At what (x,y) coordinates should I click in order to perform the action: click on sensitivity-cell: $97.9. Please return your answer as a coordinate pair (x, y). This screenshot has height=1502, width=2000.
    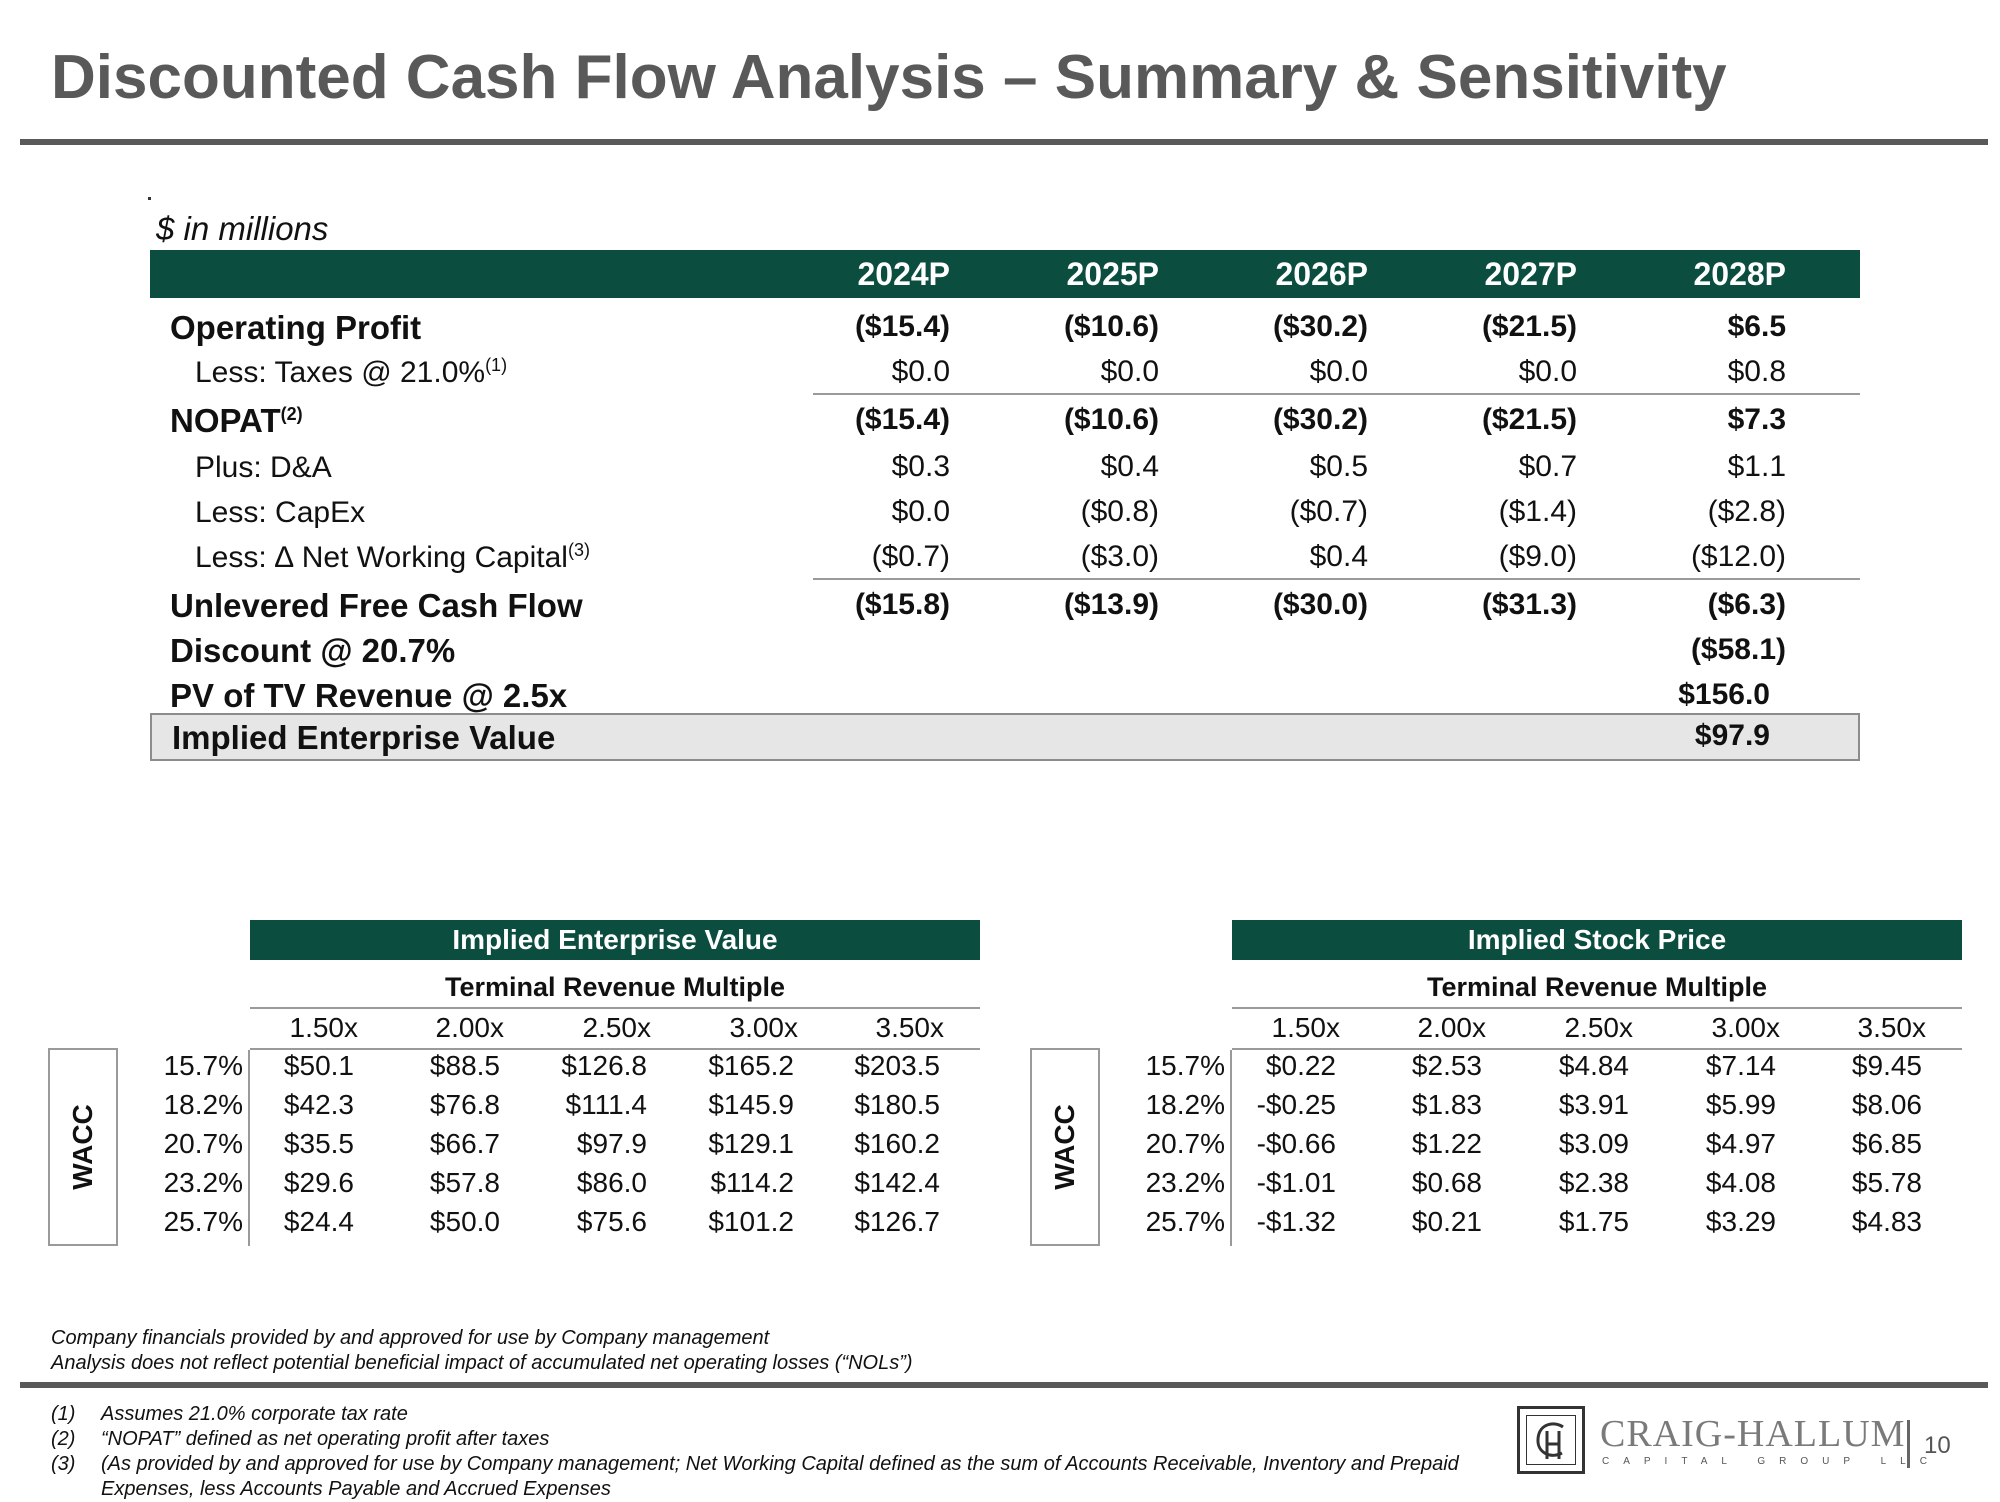
    Looking at the image, I should click on (611, 1143).